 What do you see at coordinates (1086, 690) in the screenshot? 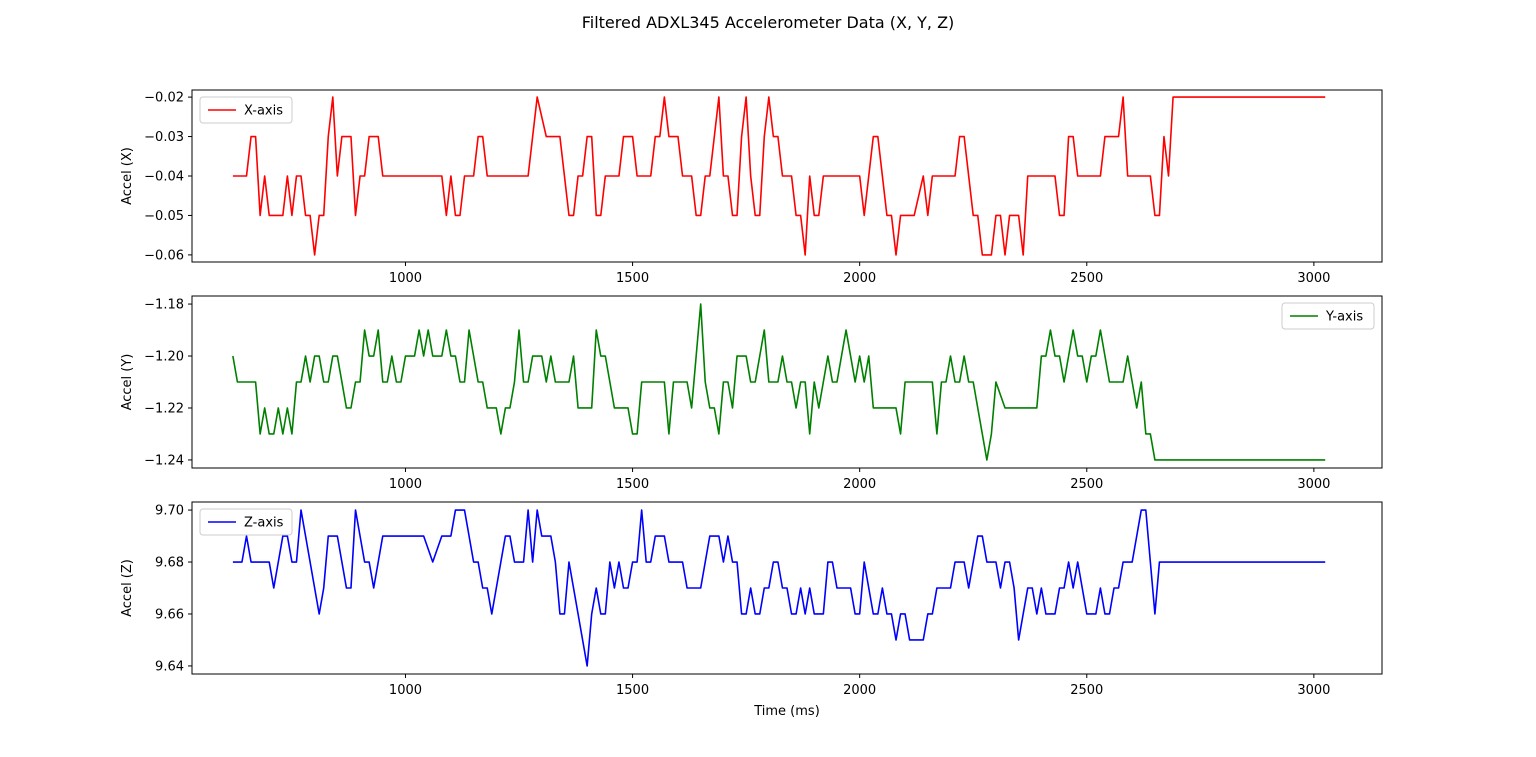
I see `x-tick-label-z: 2500` at bounding box center [1086, 690].